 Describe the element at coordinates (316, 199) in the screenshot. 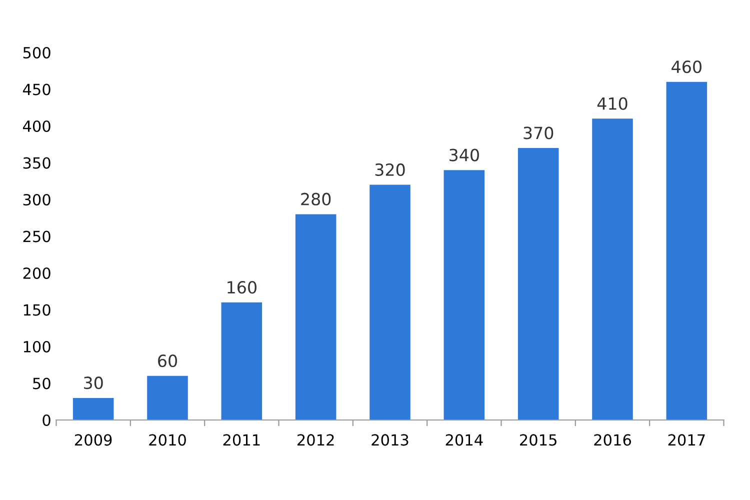

I see `data-label: 280` at that location.